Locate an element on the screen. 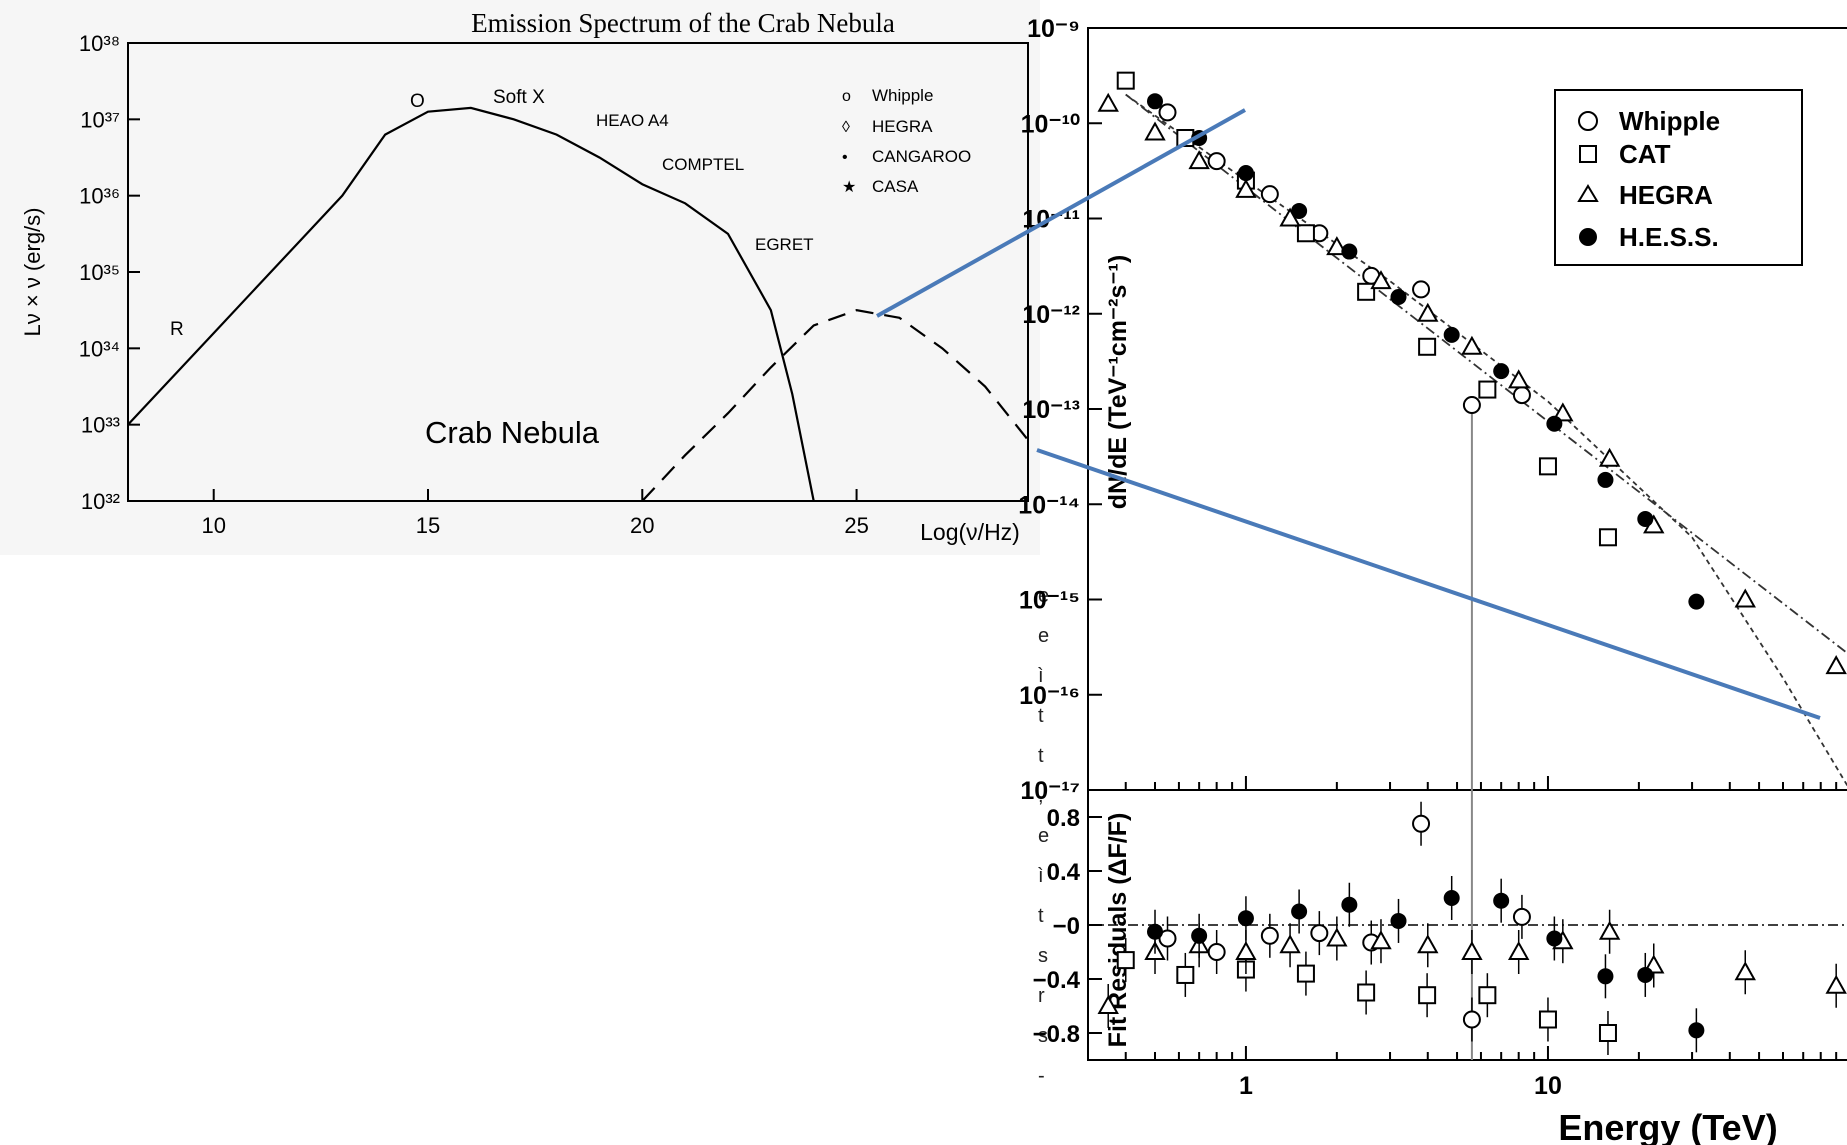  energy-x-axis-label: Energy (TeV) is located at coordinates (1667, 1126).